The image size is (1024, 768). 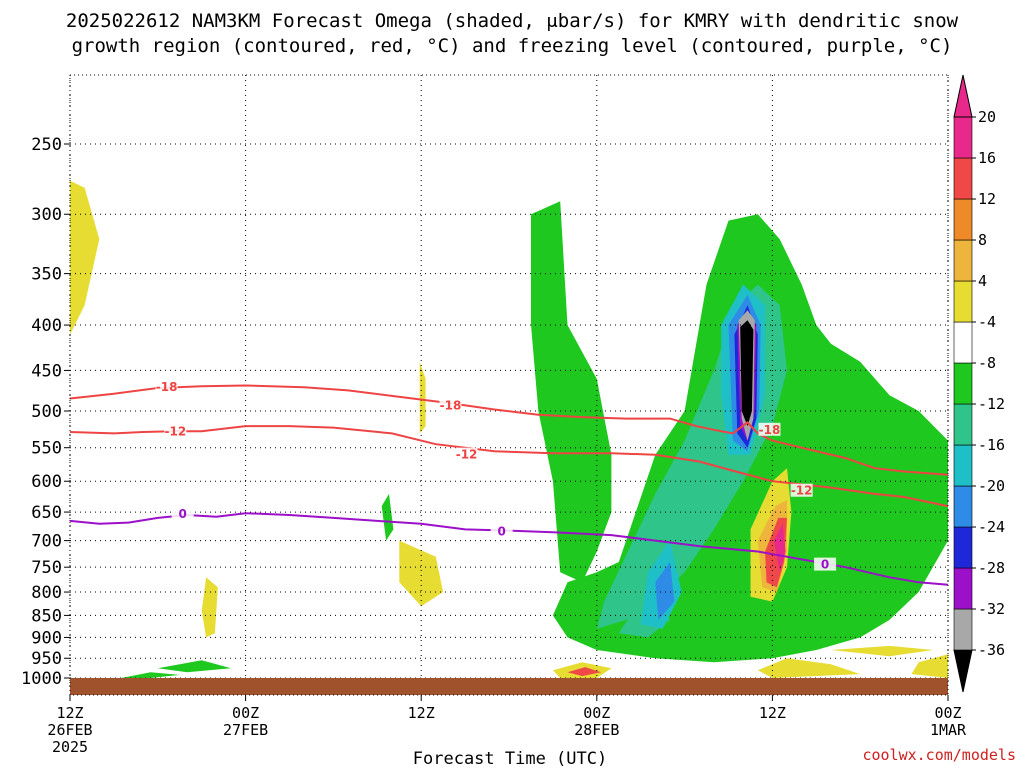 I want to click on x-tick-label-12-1: 27FEB, so click(x=245, y=730).